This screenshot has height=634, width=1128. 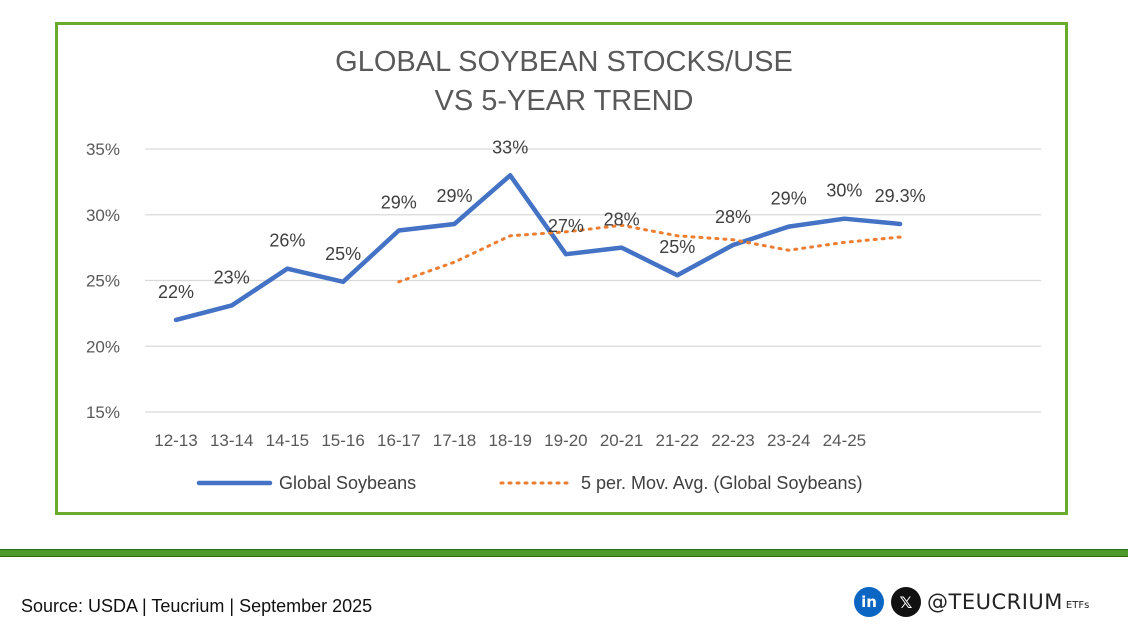 What do you see at coordinates (103, 281) in the screenshot?
I see `y-tick-label: 25%` at bounding box center [103, 281].